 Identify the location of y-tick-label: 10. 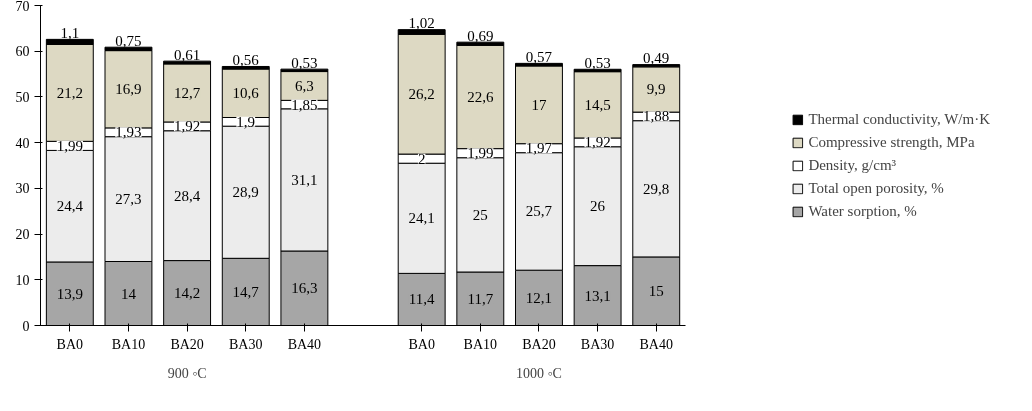
(22, 280).